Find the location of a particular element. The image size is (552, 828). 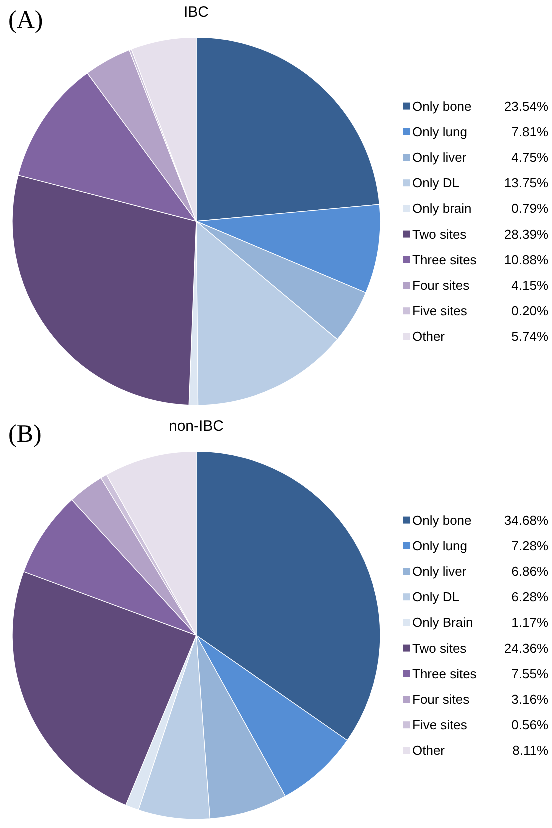

data-label: 8.11% is located at coordinates (530, 750).